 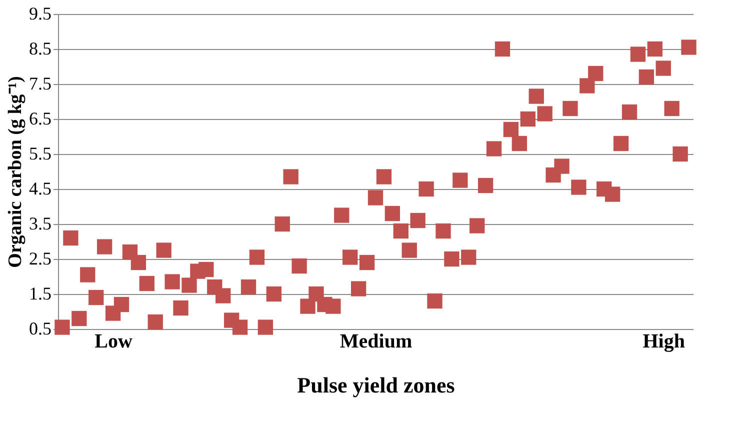 I want to click on y-tick-label: 4.5, so click(x=40, y=188).